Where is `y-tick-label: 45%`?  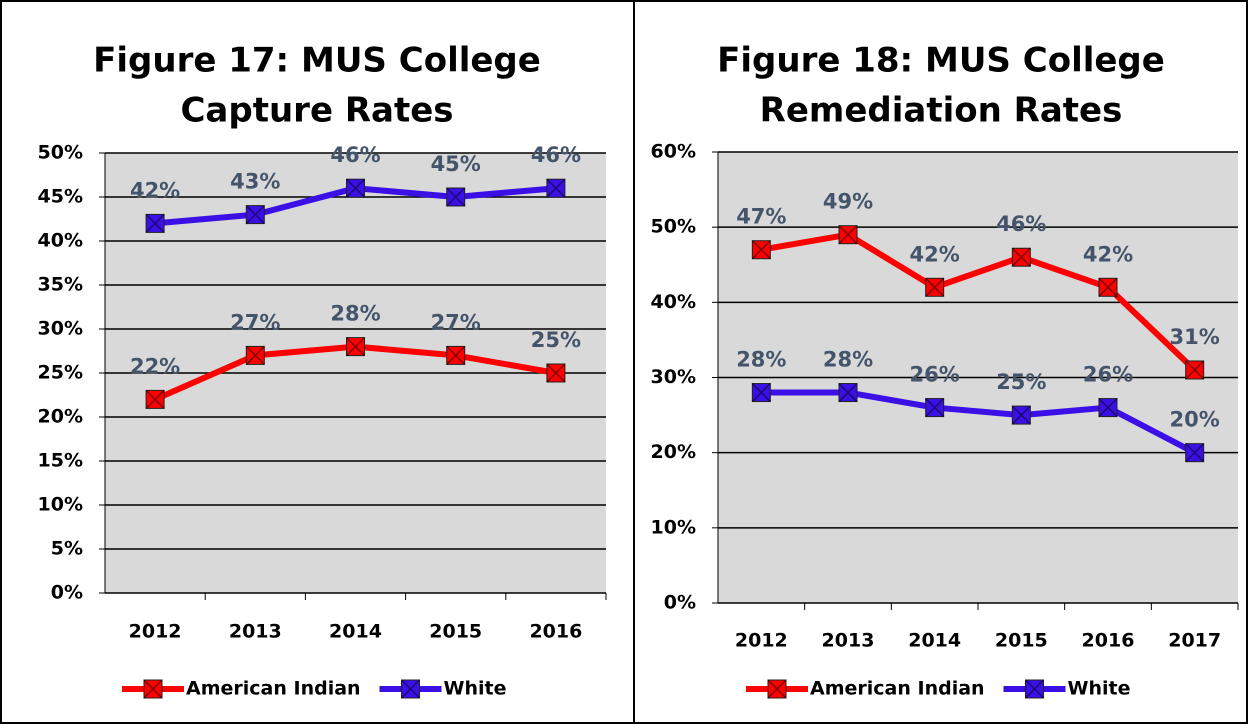 y-tick-label: 45% is located at coordinates (60, 197).